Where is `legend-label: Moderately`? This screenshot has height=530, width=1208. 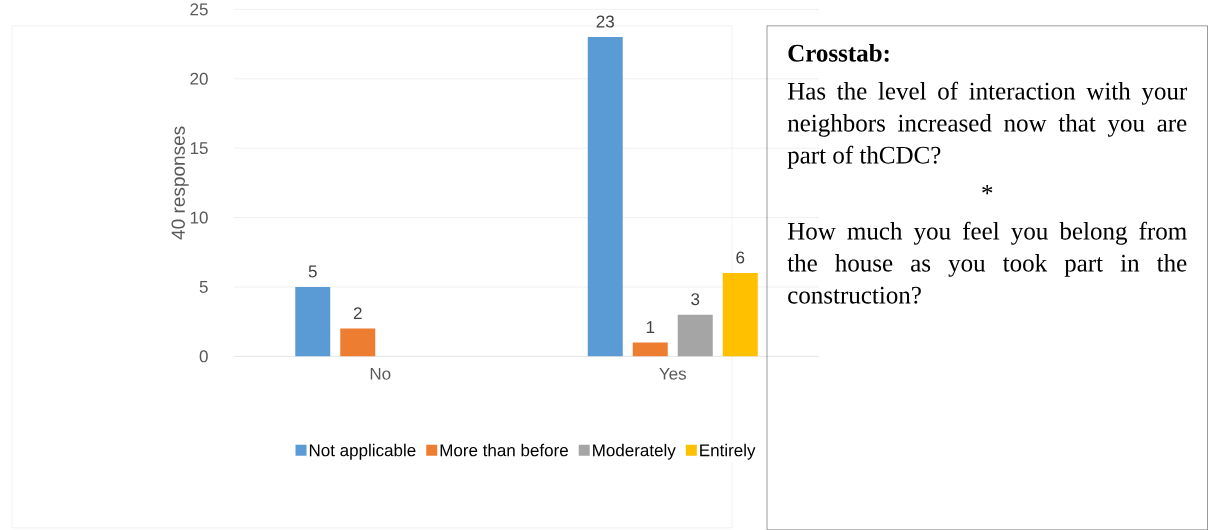
legend-label: Moderately is located at coordinates (634, 451).